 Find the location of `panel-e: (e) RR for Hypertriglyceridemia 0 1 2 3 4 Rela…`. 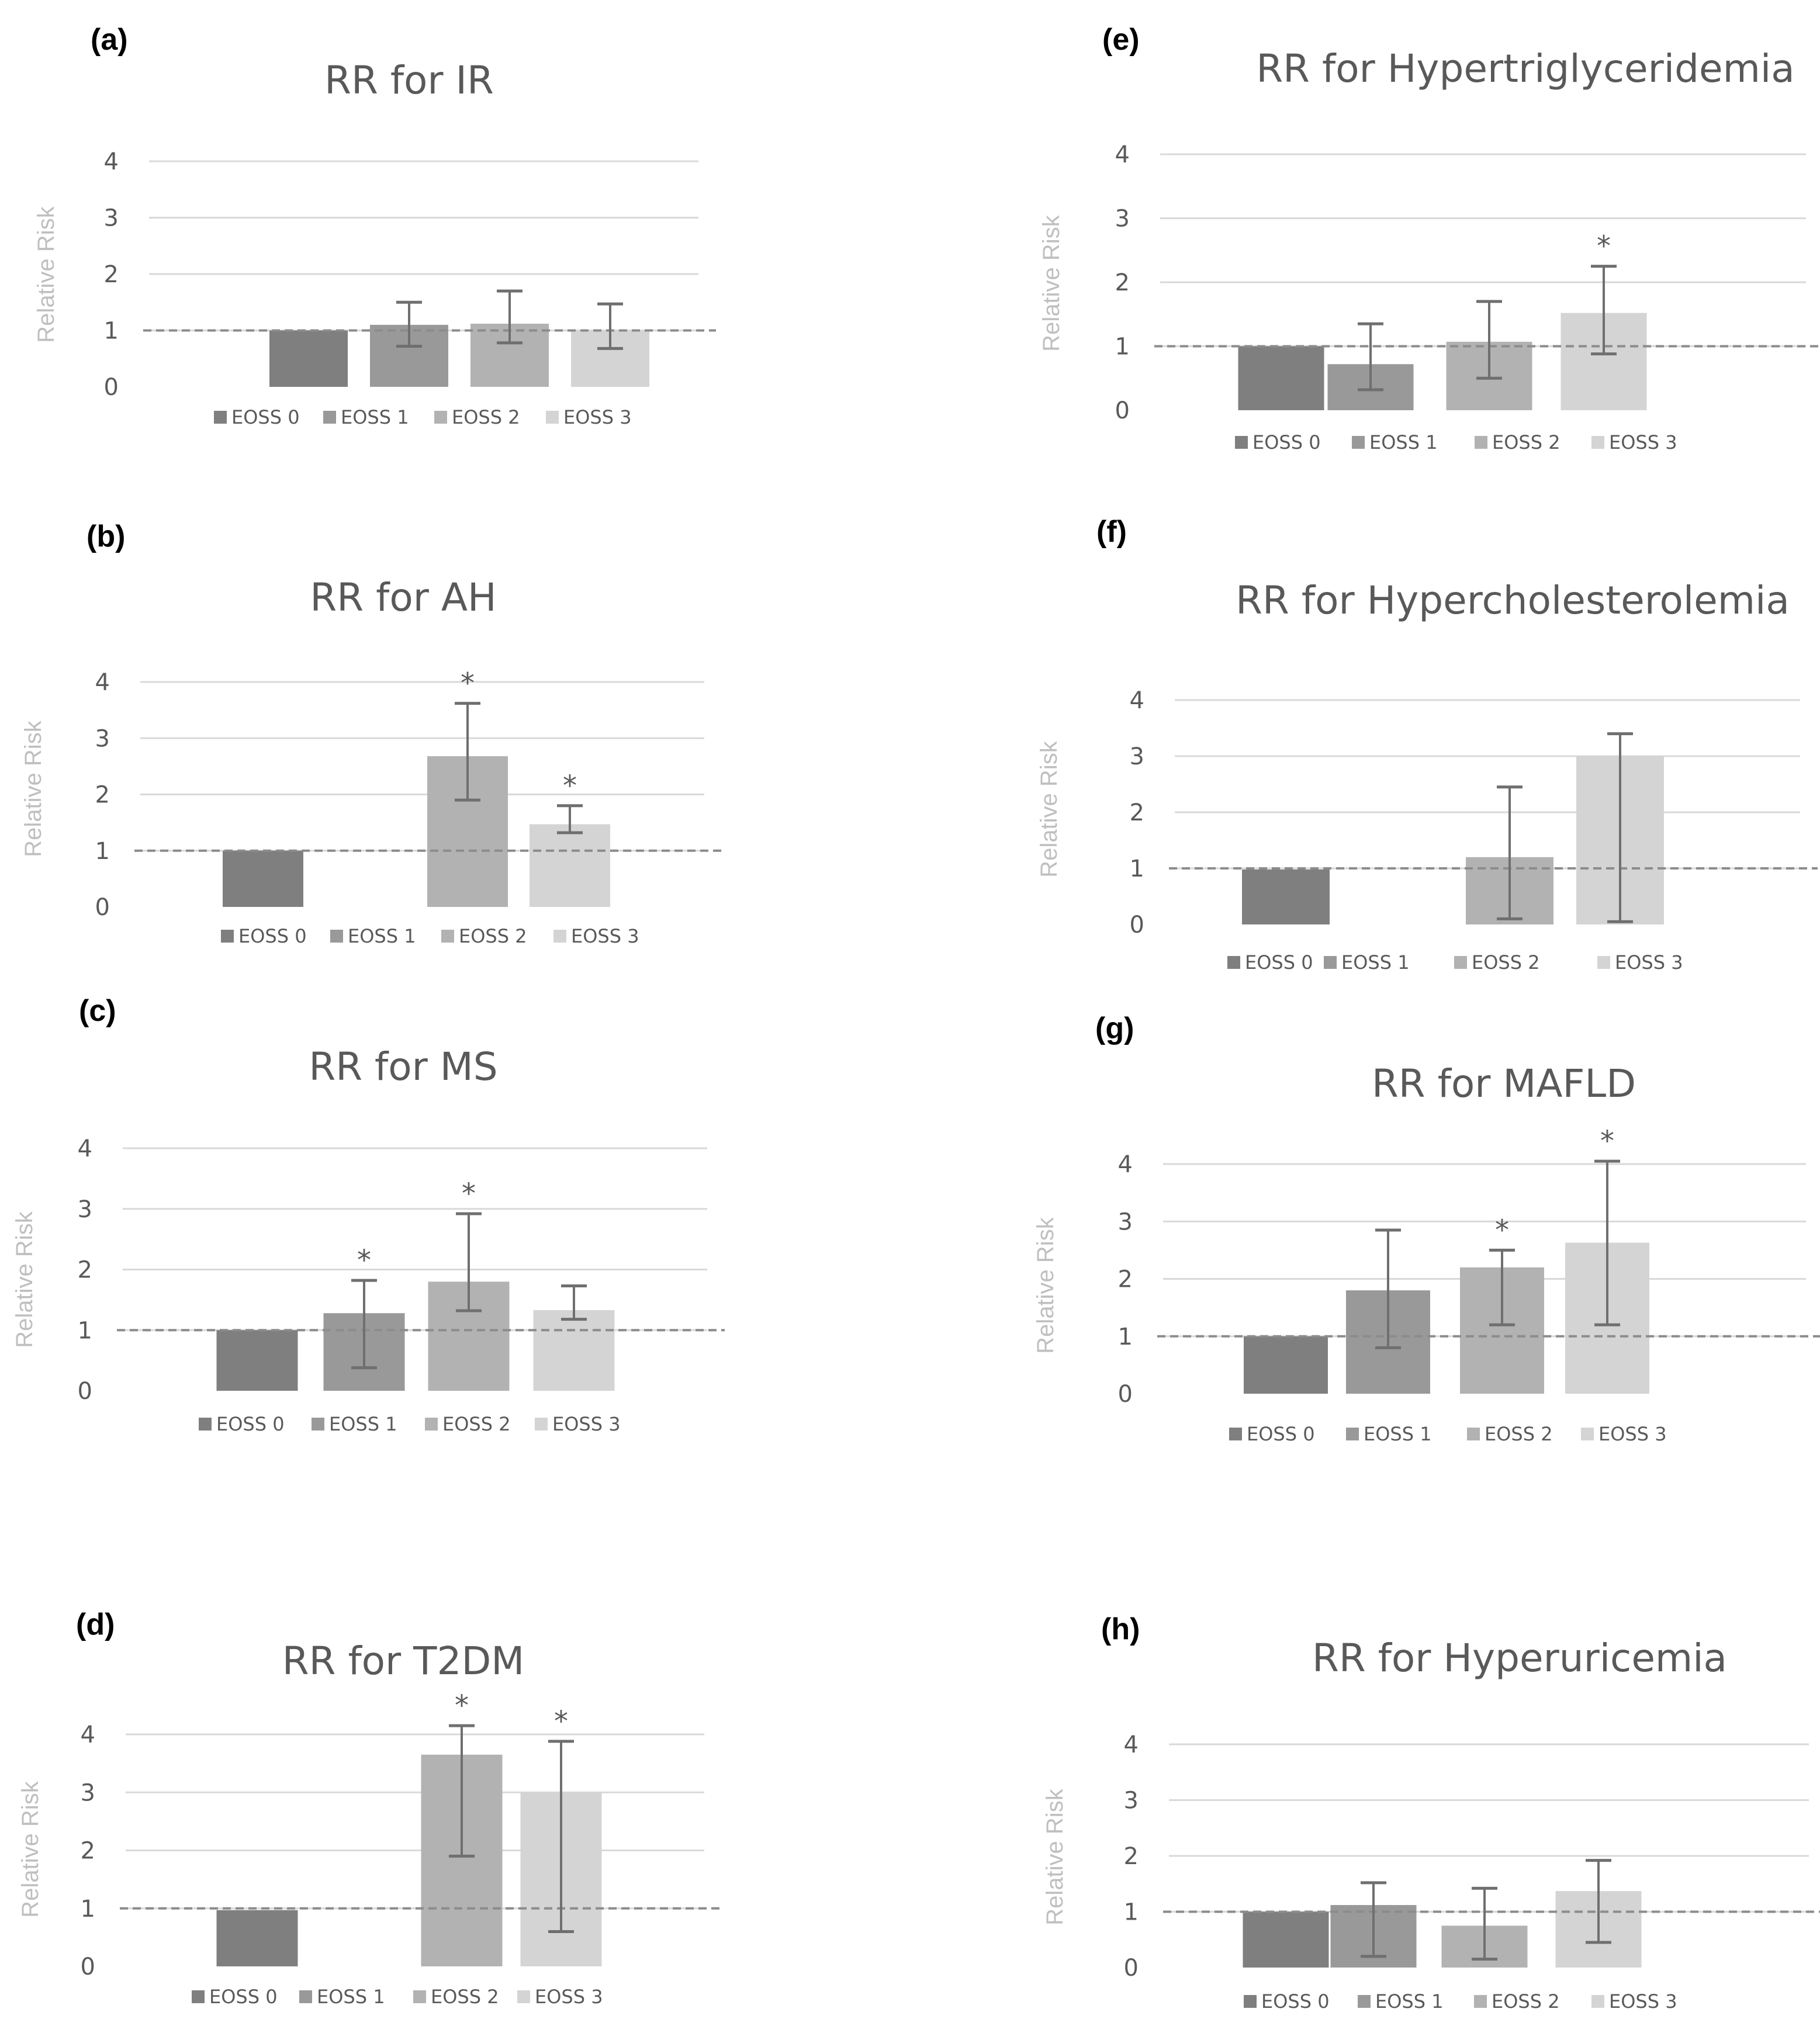

panel-e: (e) RR for Hypertriglyceridemia 0 1 2 3 4 Rela… is located at coordinates (1366, 257).